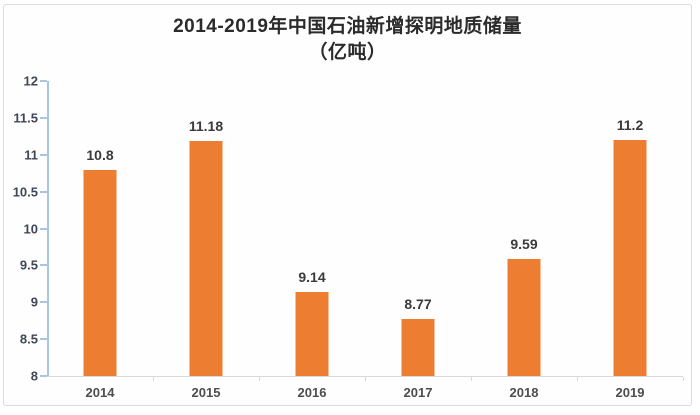  Describe the element at coordinates (312, 240) in the screenshot. I see `bar-slot: 9.14 2016` at that location.